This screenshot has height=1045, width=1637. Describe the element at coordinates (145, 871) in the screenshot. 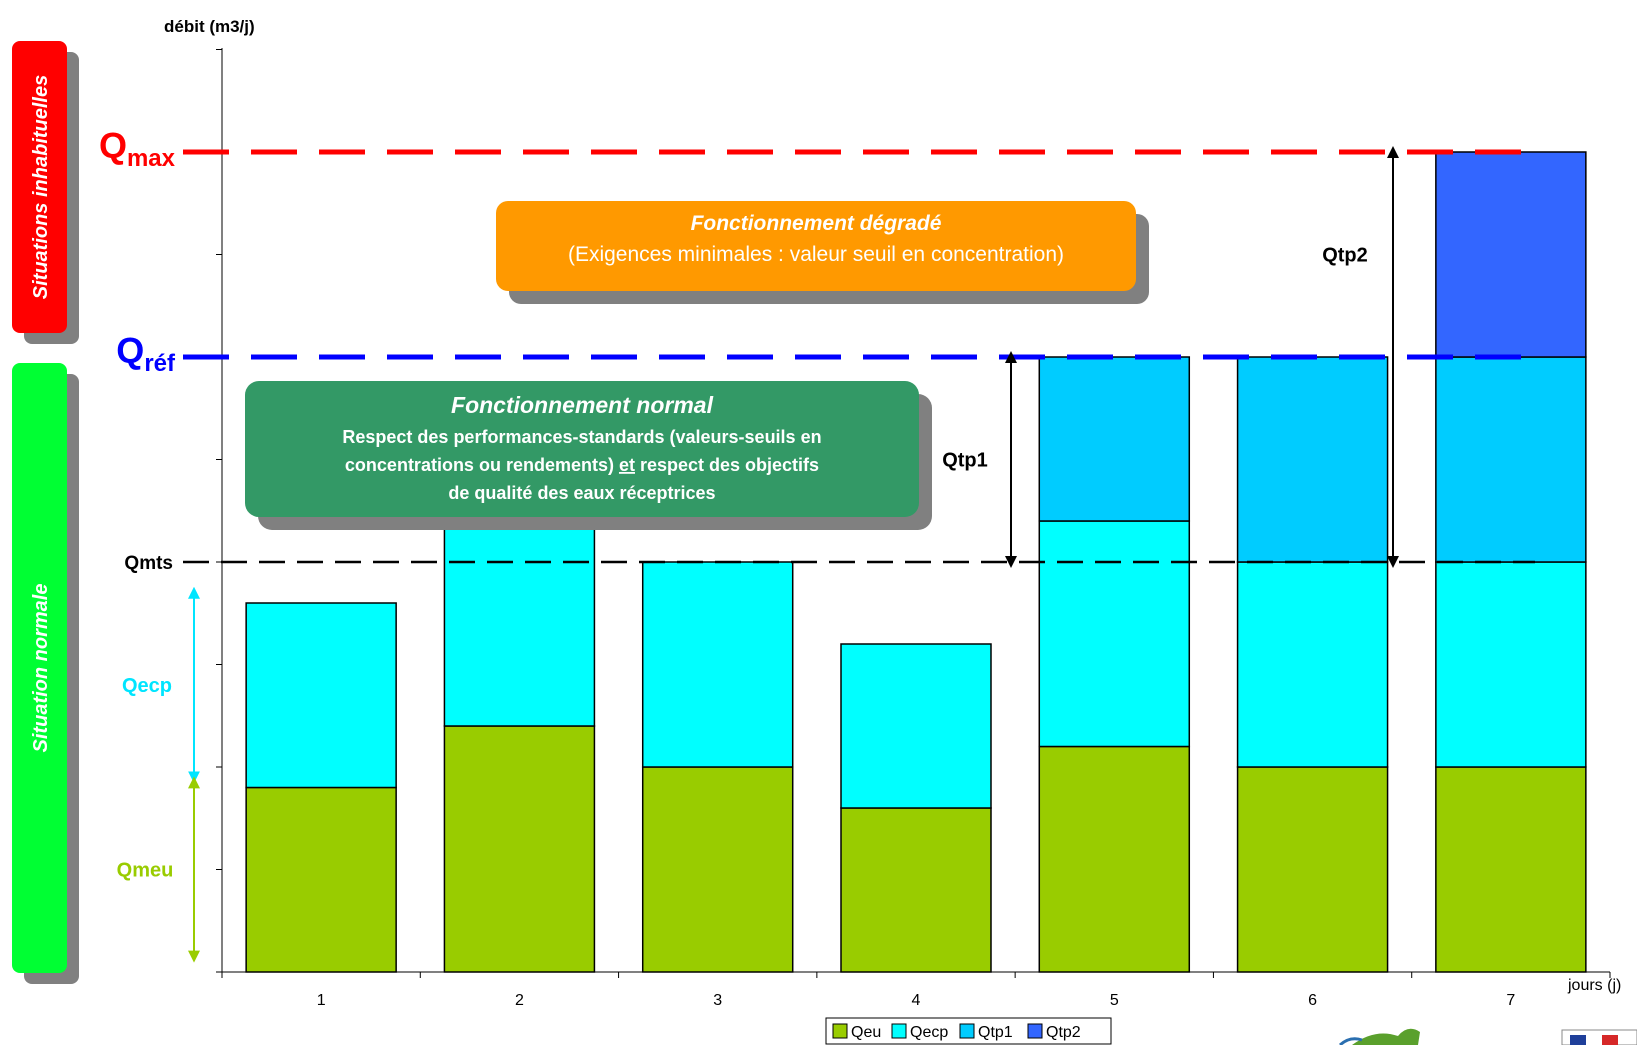

I see `range-label-qmeu: Qmeu` at that location.